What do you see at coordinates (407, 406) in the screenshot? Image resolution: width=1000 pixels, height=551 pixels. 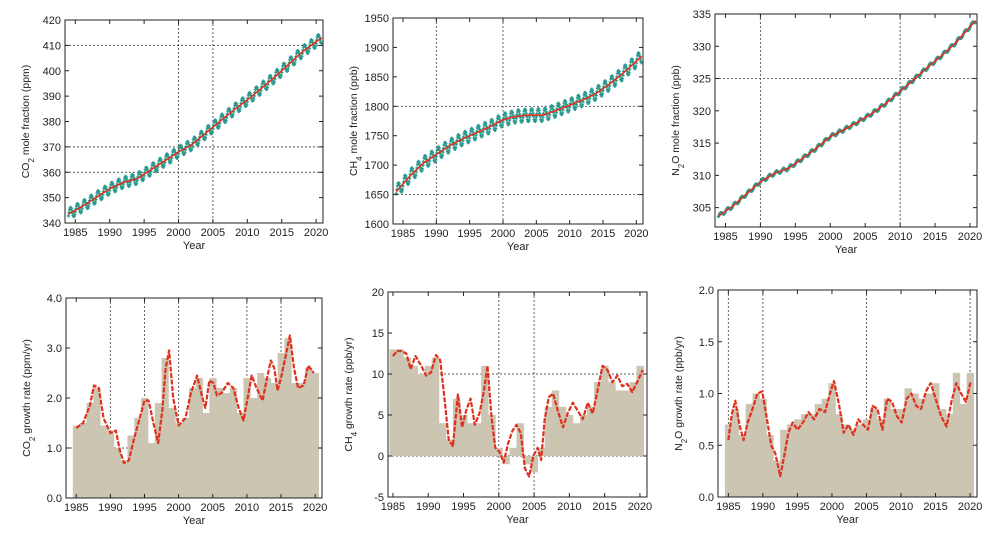 I see `bar-1987` at bounding box center [407, 406].